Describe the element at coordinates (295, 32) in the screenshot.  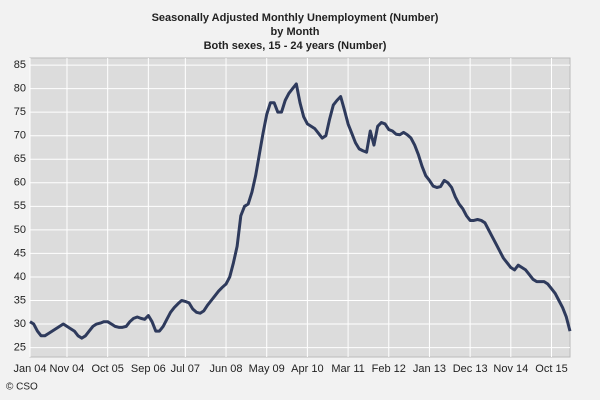
I see `chart-subtitle: by Month` at that location.